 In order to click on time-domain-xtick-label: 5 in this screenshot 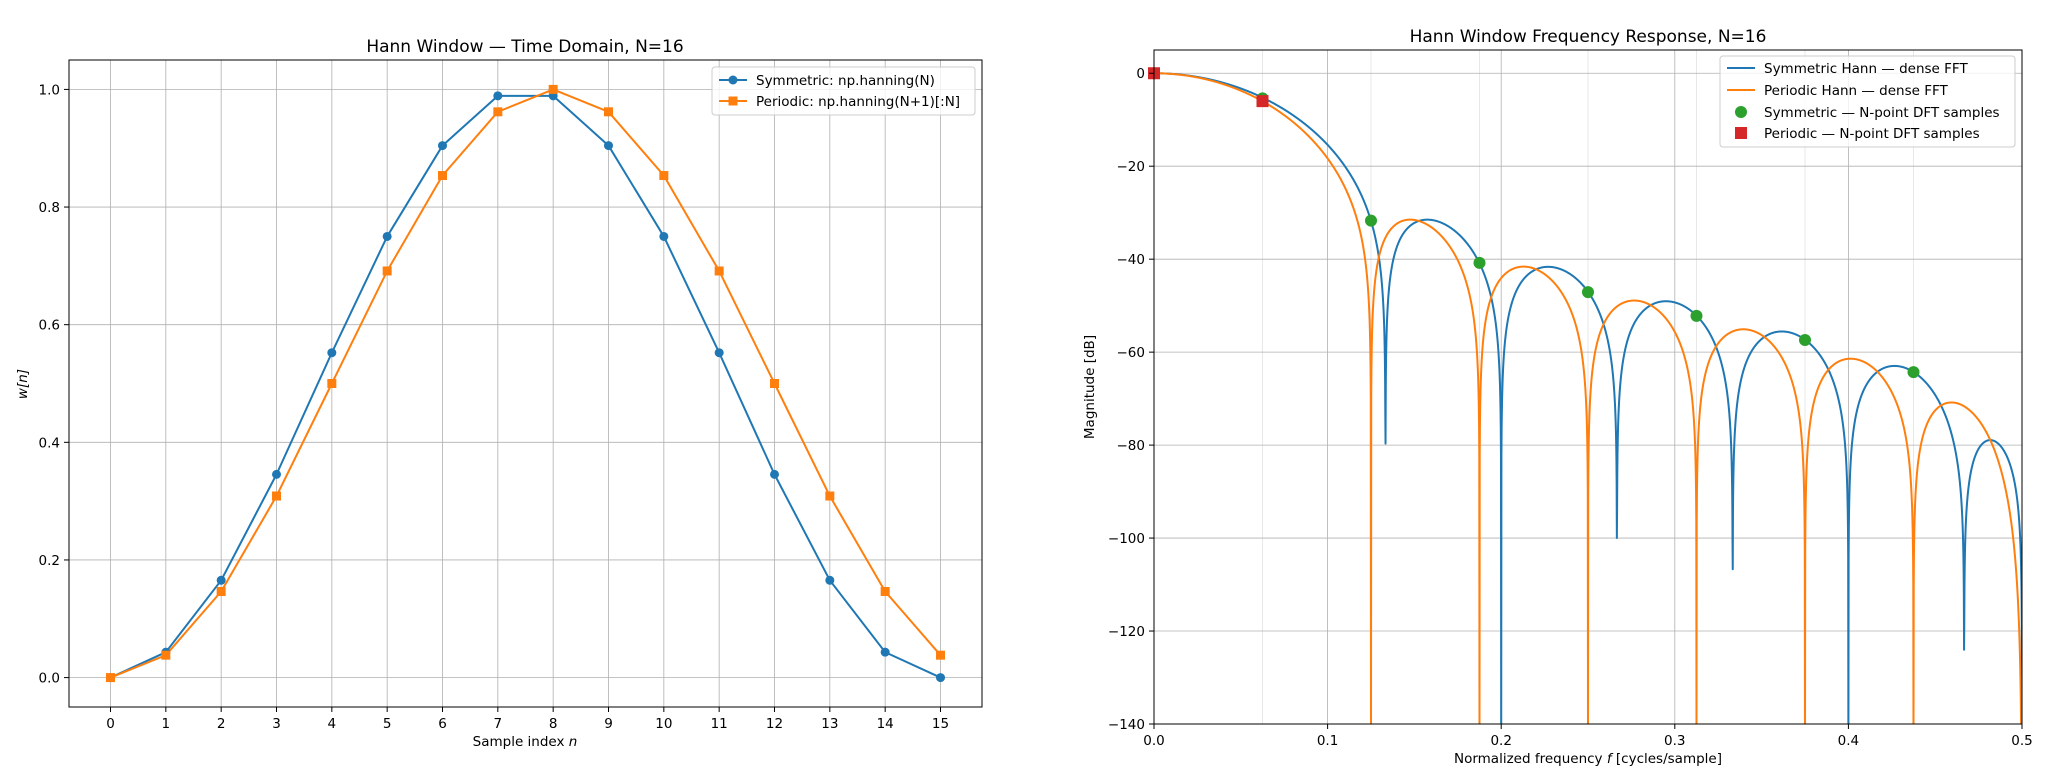, I will do `click(387, 724)`.